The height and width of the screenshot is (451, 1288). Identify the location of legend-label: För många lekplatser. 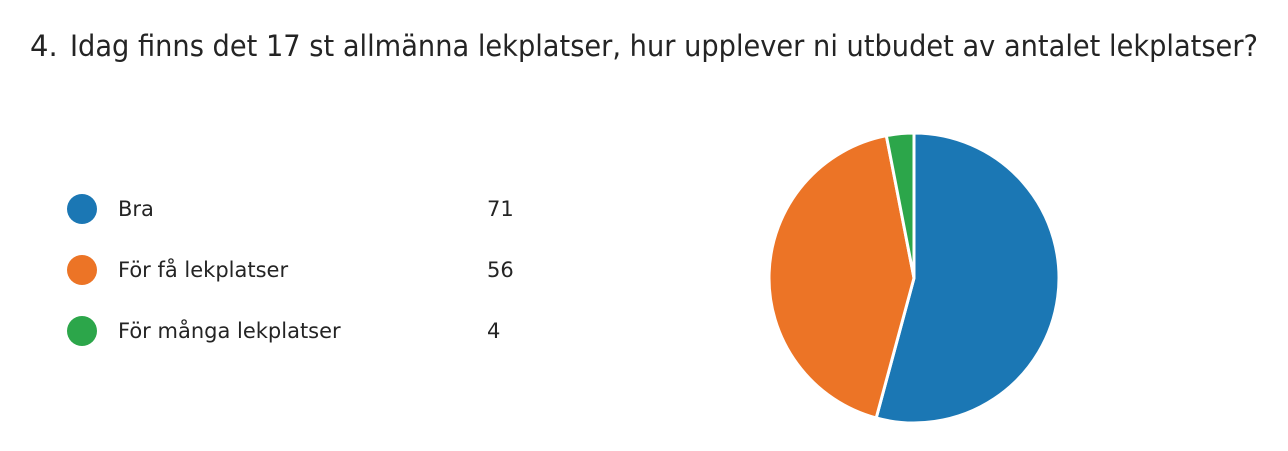
(229, 330).